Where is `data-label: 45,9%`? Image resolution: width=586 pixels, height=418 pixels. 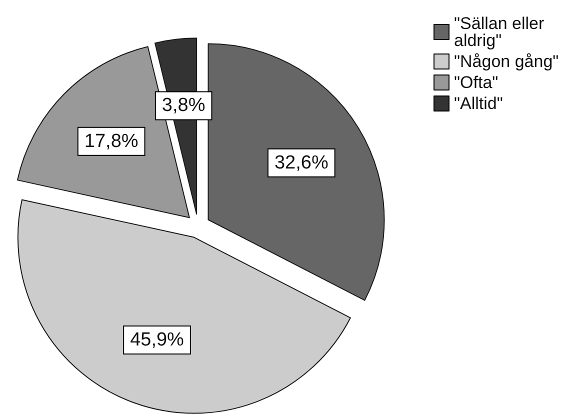
data-label: 45,9% is located at coordinates (157, 339).